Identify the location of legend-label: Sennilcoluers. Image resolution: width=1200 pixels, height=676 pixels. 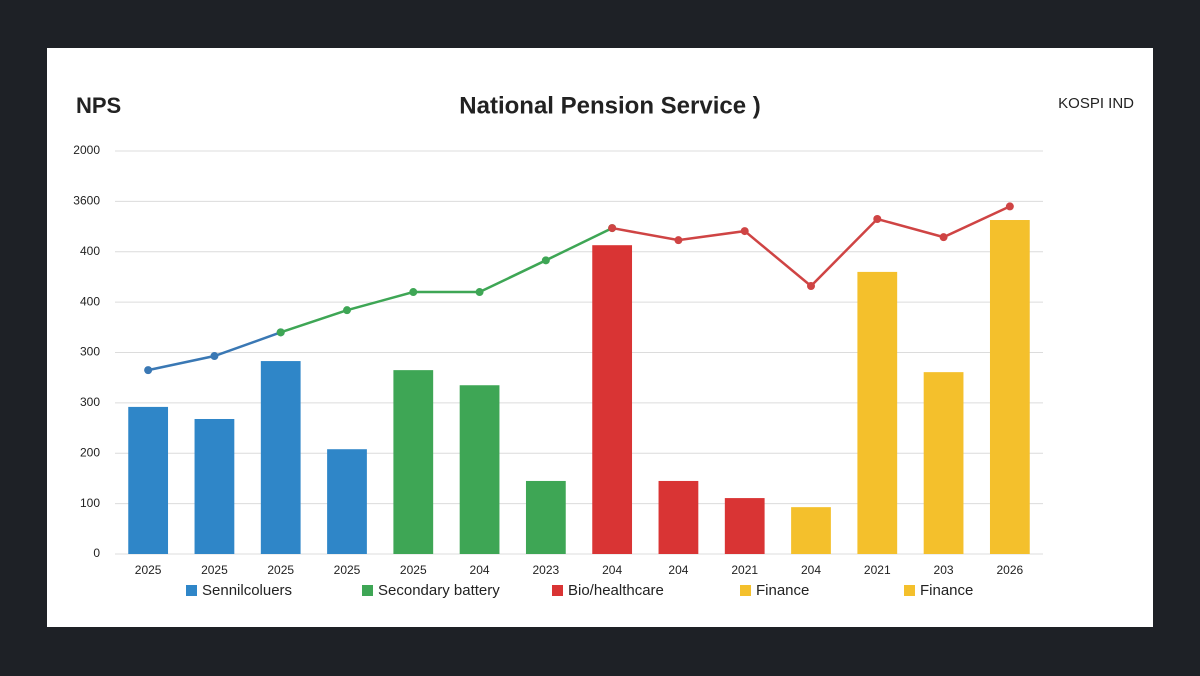
(247, 590).